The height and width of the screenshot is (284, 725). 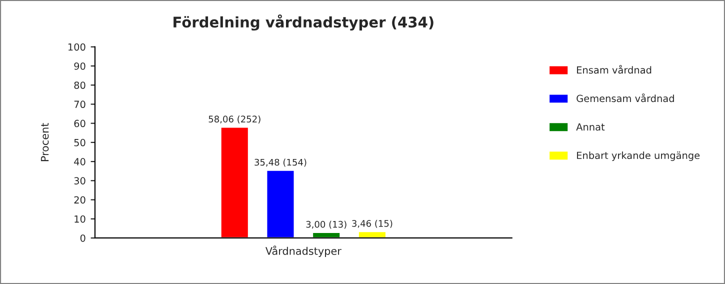 What do you see at coordinates (614, 69) in the screenshot?
I see `legend-label: Ensam vårdnad` at bounding box center [614, 69].